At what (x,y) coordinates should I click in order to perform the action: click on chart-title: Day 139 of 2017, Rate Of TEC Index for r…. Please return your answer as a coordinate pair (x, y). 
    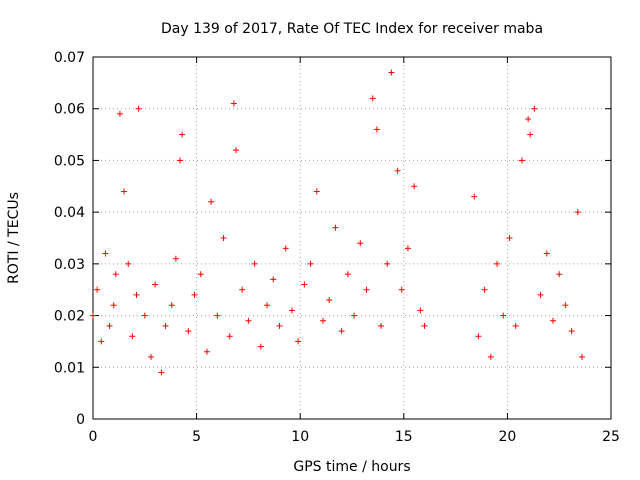
    Looking at the image, I should click on (352, 29).